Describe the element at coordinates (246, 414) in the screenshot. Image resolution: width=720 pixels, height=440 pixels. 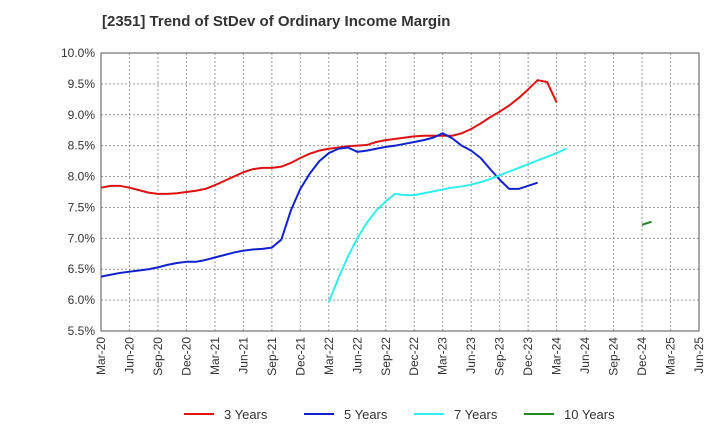
I see `legend-label: 3 Years` at that location.